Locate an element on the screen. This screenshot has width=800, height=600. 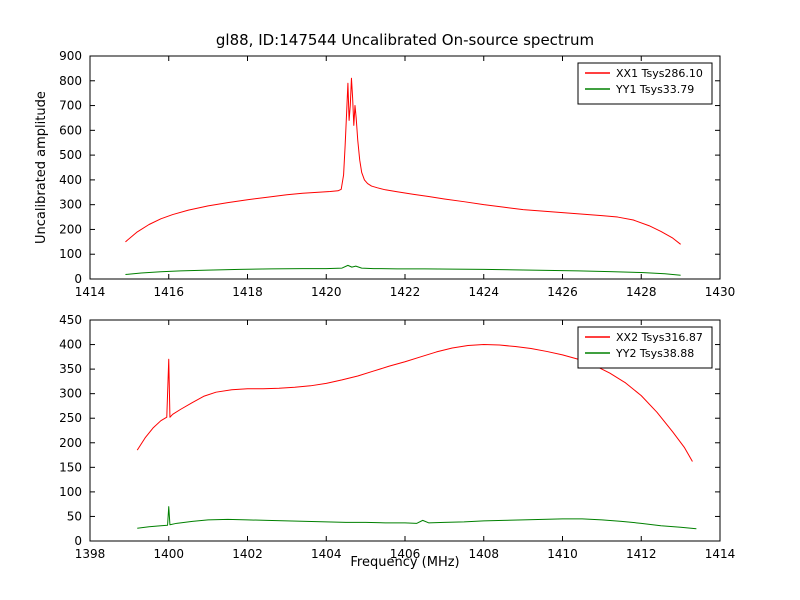
x-tick-label: 1402 is located at coordinates (247, 554).